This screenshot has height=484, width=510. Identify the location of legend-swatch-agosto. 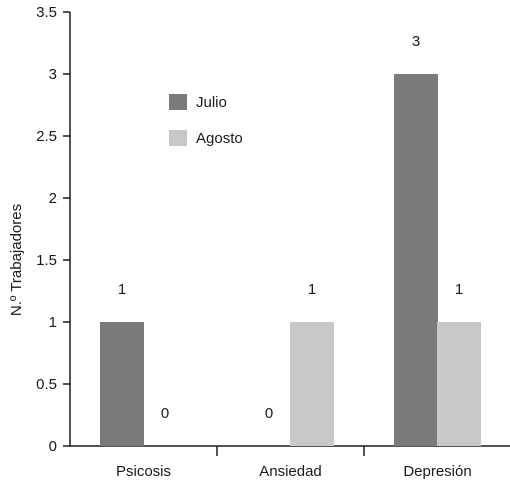
(178, 138).